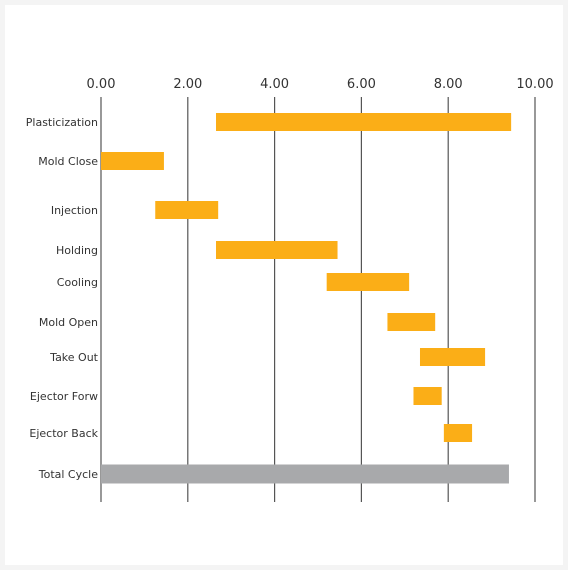 The image size is (568, 570). What do you see at coordinates (101, 84) in the screenshot?
I see `x-tick-label: 0.00` at bounding box center [101, 84].